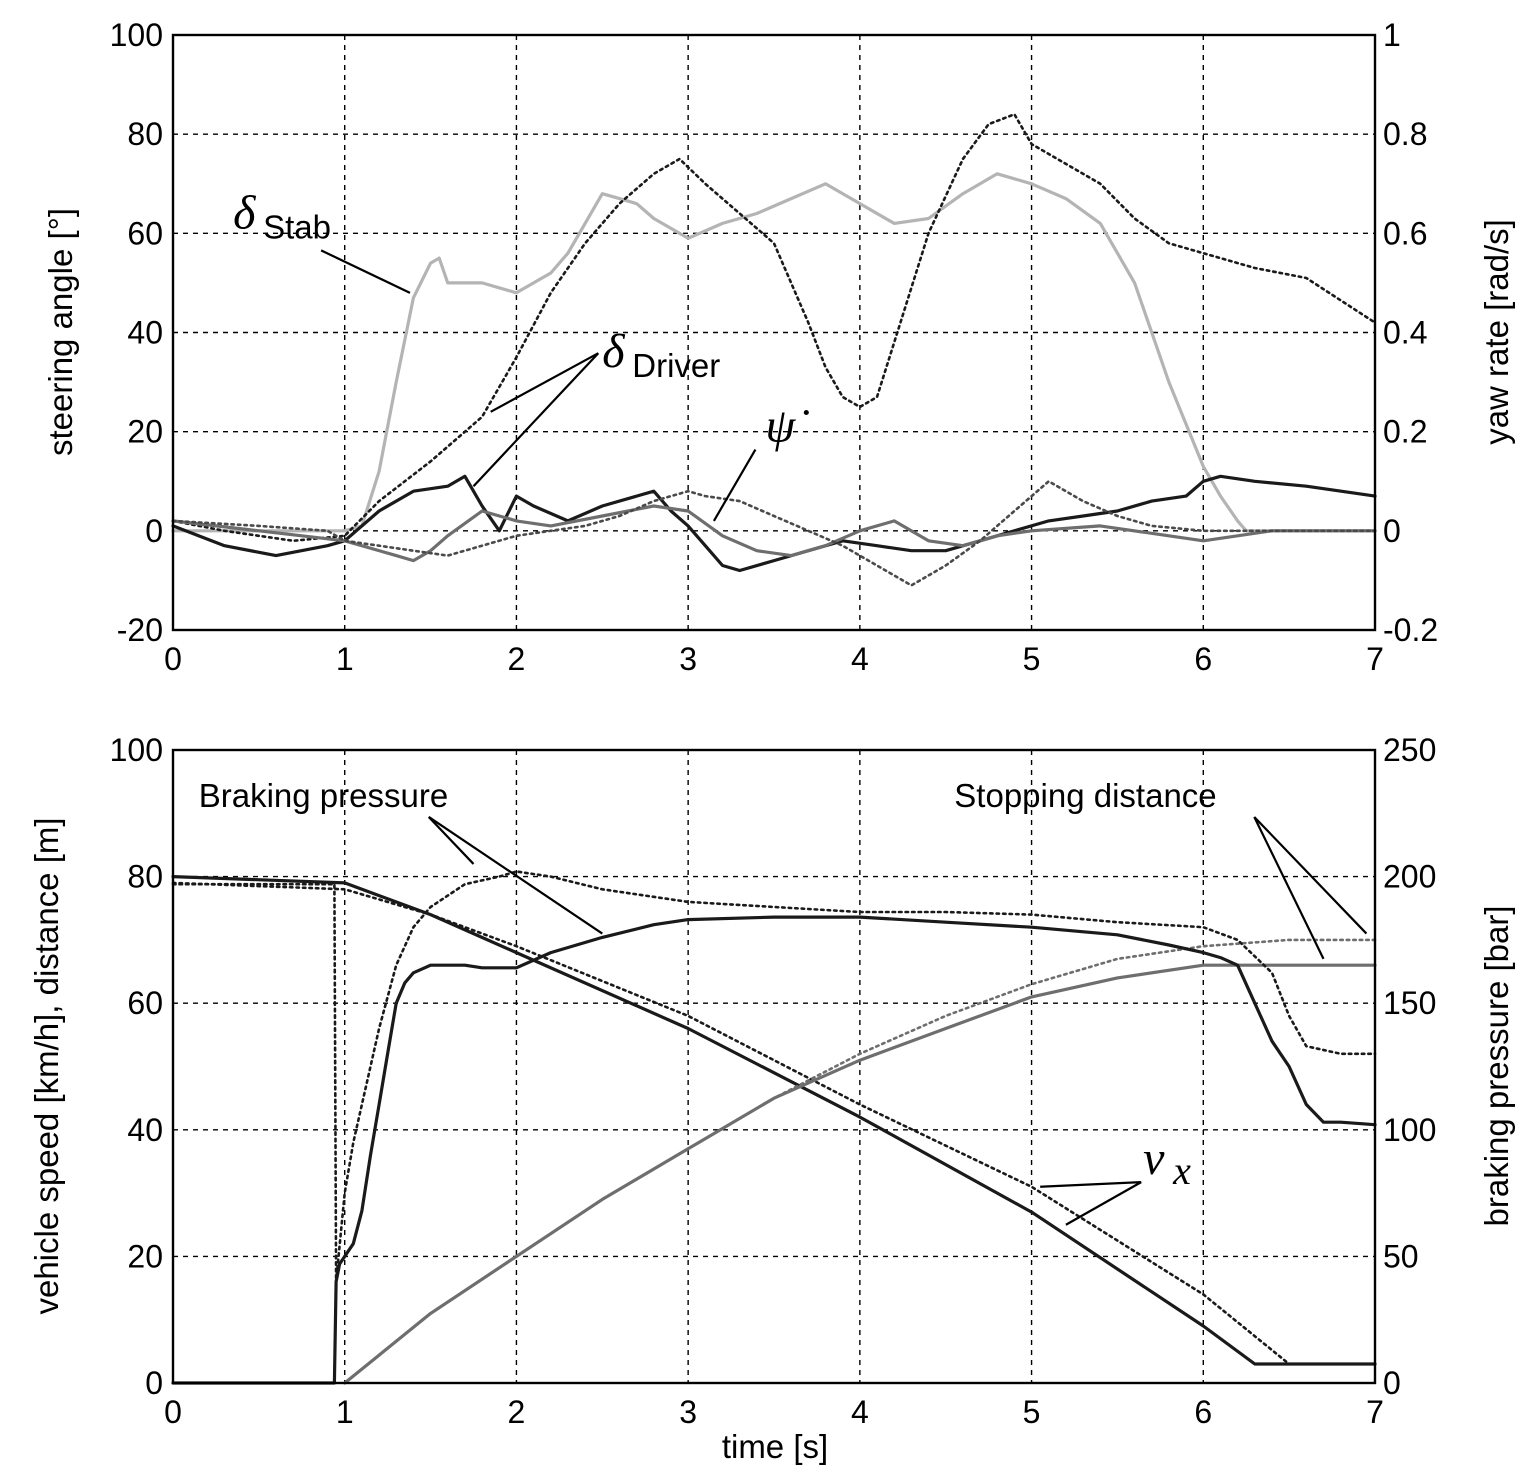 This screenshot has height=1472, width=1538. Describe the element at coordinates (145, 1130) in the screenshot. I see `bottom-left-tick-label: 40` at that location.